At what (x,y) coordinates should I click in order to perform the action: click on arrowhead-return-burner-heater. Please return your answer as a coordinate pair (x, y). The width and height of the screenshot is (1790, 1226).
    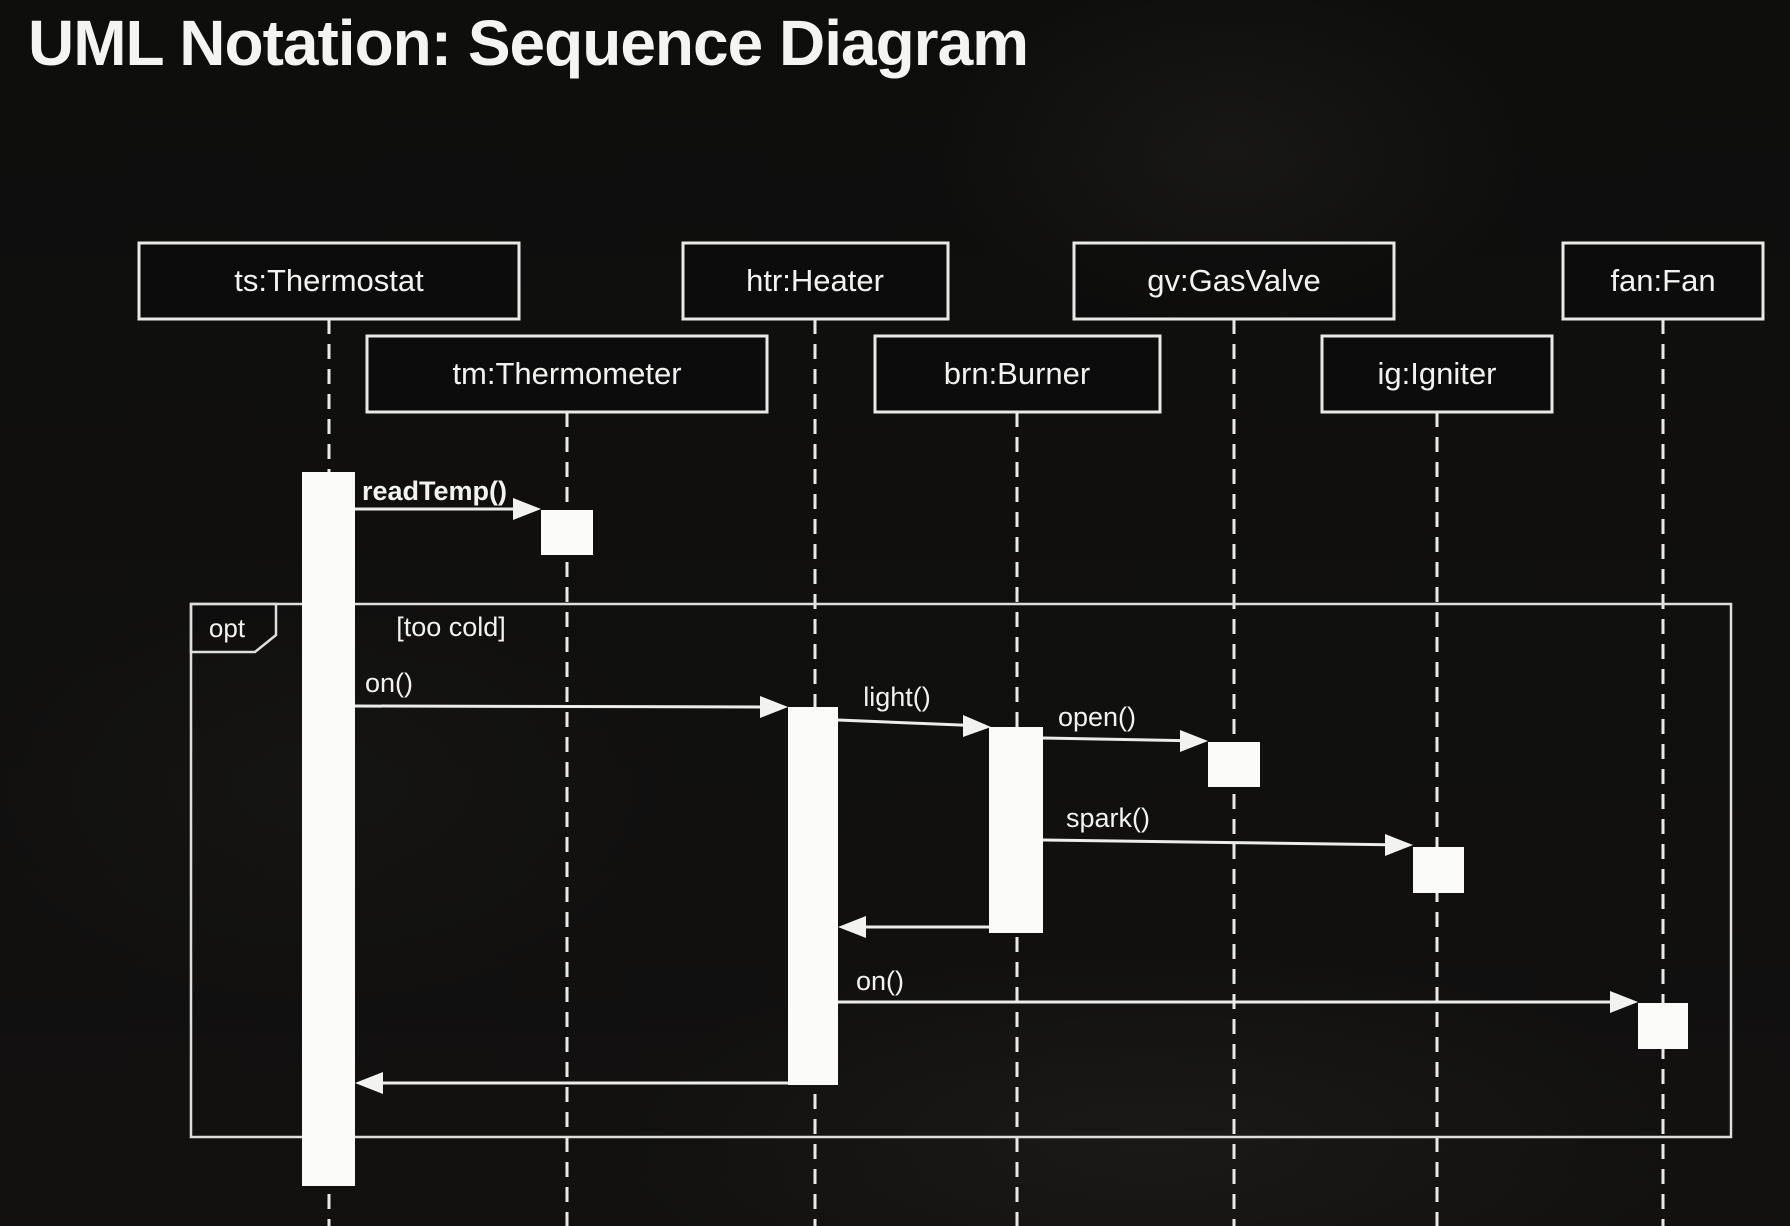
    Looking at the image, I should click on (852, 927).